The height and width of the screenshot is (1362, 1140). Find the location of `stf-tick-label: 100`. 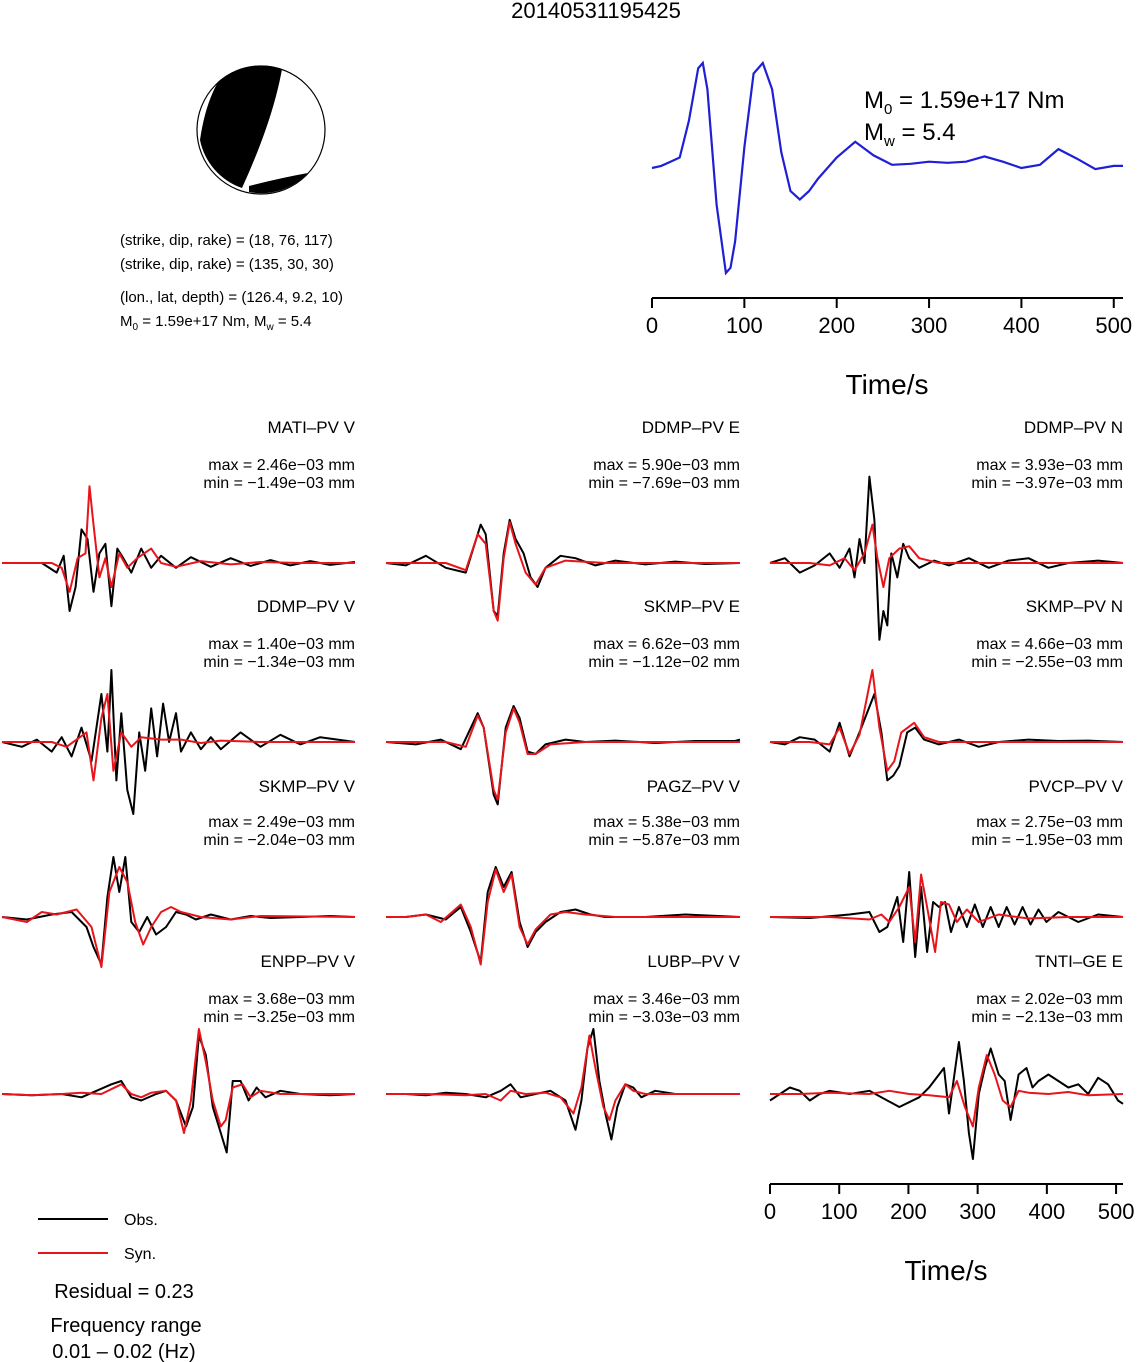

stf-tick-label: 100 is located at coordinates (744, 325).